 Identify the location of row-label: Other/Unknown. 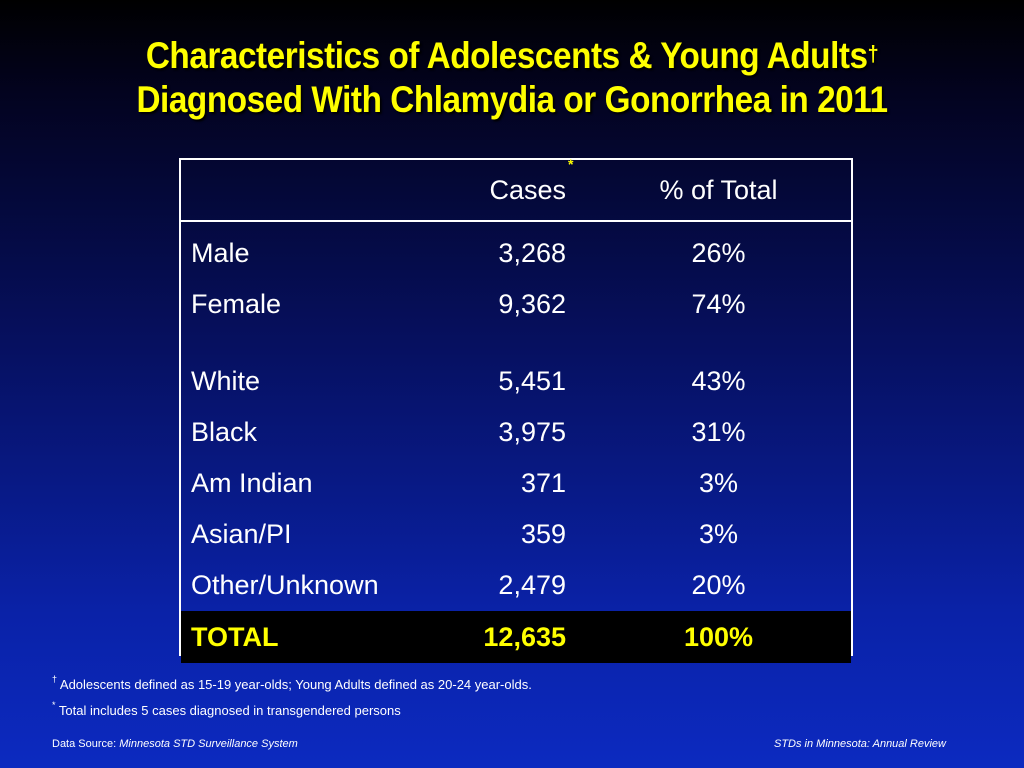
(285, 585).